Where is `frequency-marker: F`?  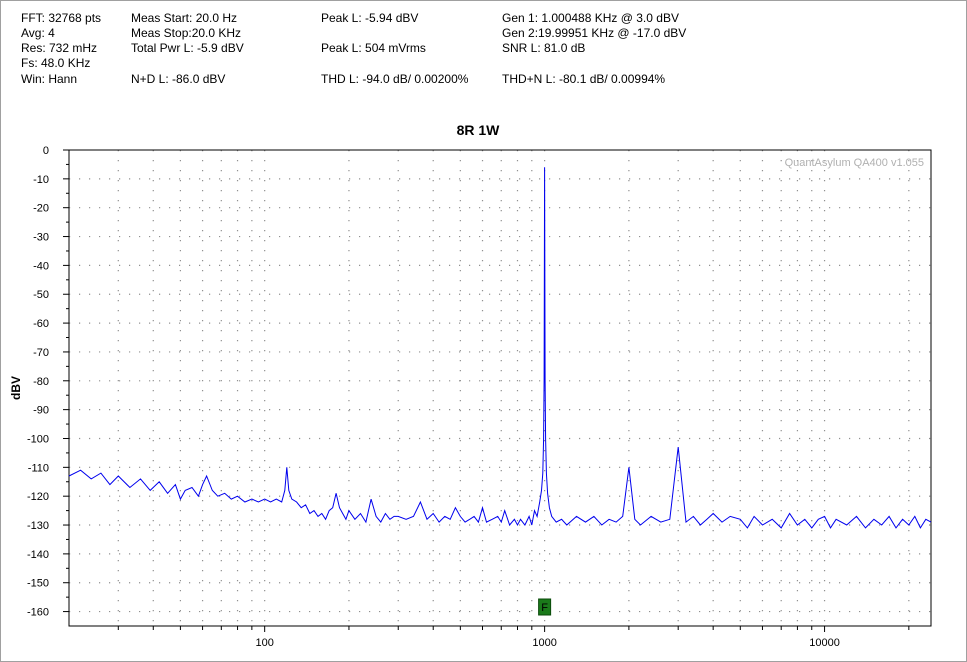 frequency-marker: F is located at coordinates (545, 607).